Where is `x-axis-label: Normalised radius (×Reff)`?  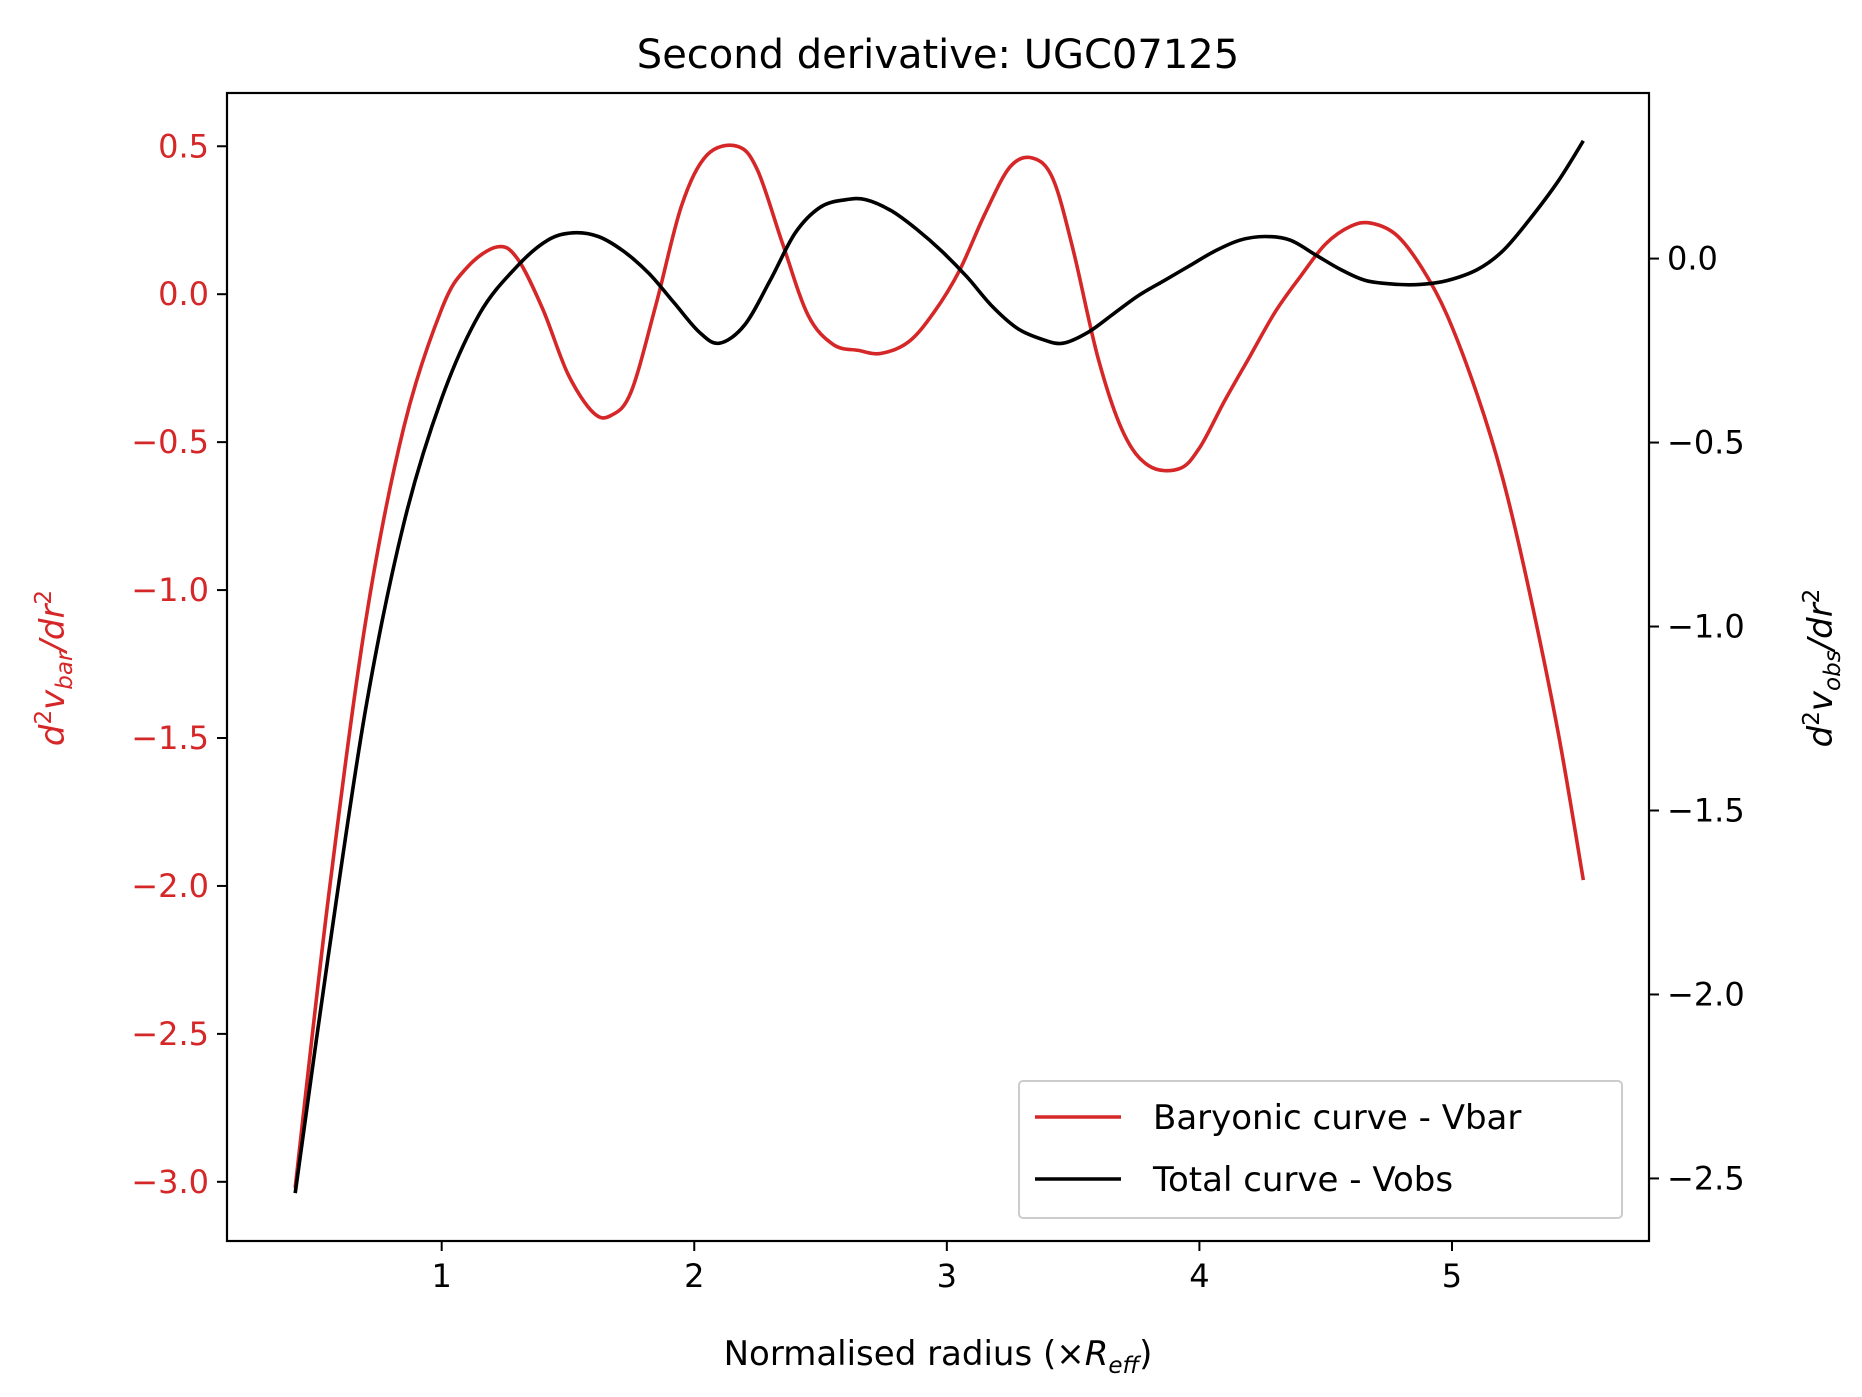
x-axis-label: Normalised radius (×Reff) is located at coordinates (938, 1356).